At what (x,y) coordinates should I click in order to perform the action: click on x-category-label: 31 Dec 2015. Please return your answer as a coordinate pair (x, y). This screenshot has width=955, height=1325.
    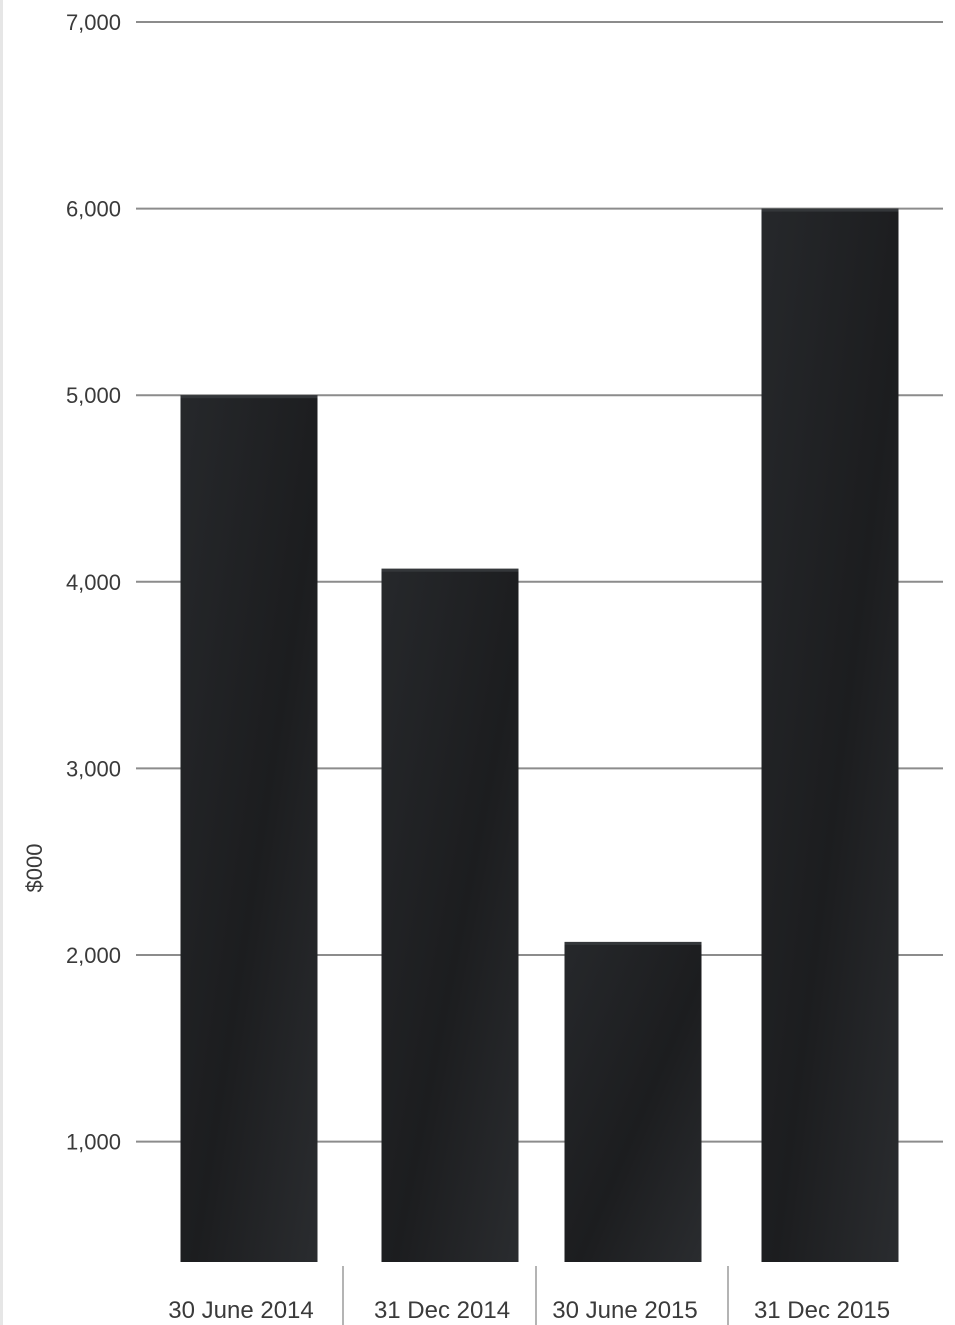
    Looking at the image, I should click on (822, 1310).